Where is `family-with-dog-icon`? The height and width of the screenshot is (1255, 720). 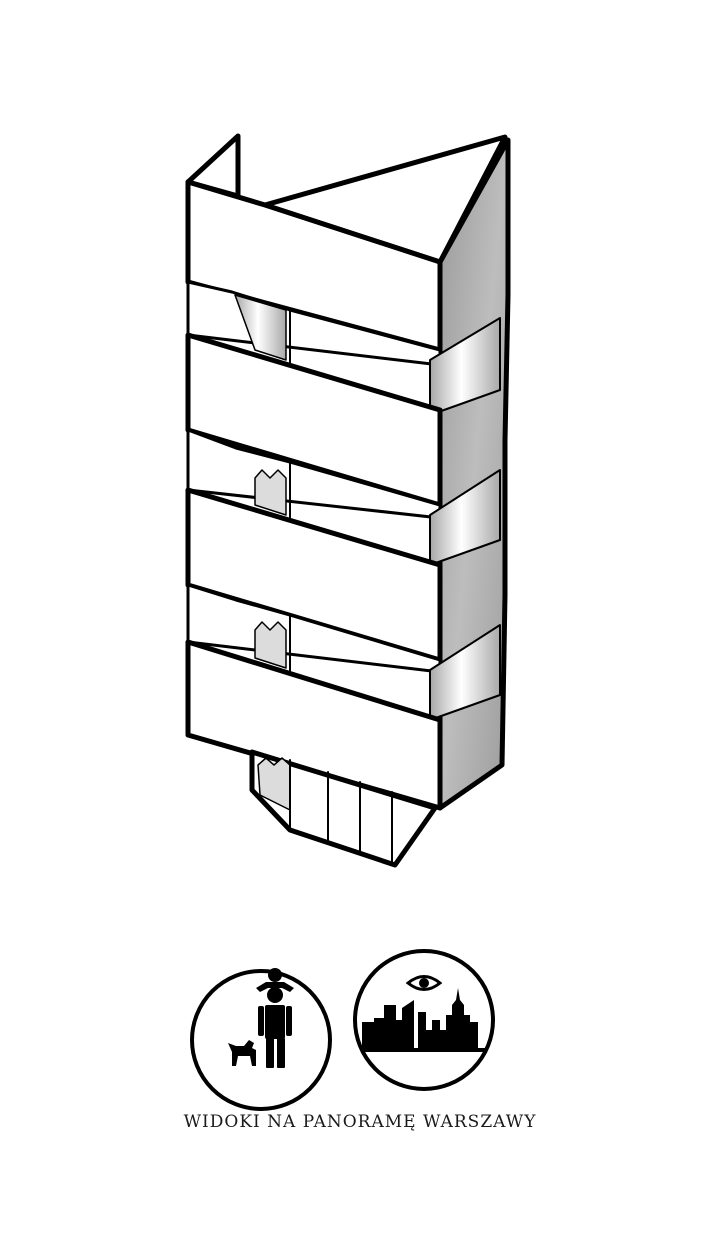 family-with-dog-icon is located at coordinates (261, 1039).